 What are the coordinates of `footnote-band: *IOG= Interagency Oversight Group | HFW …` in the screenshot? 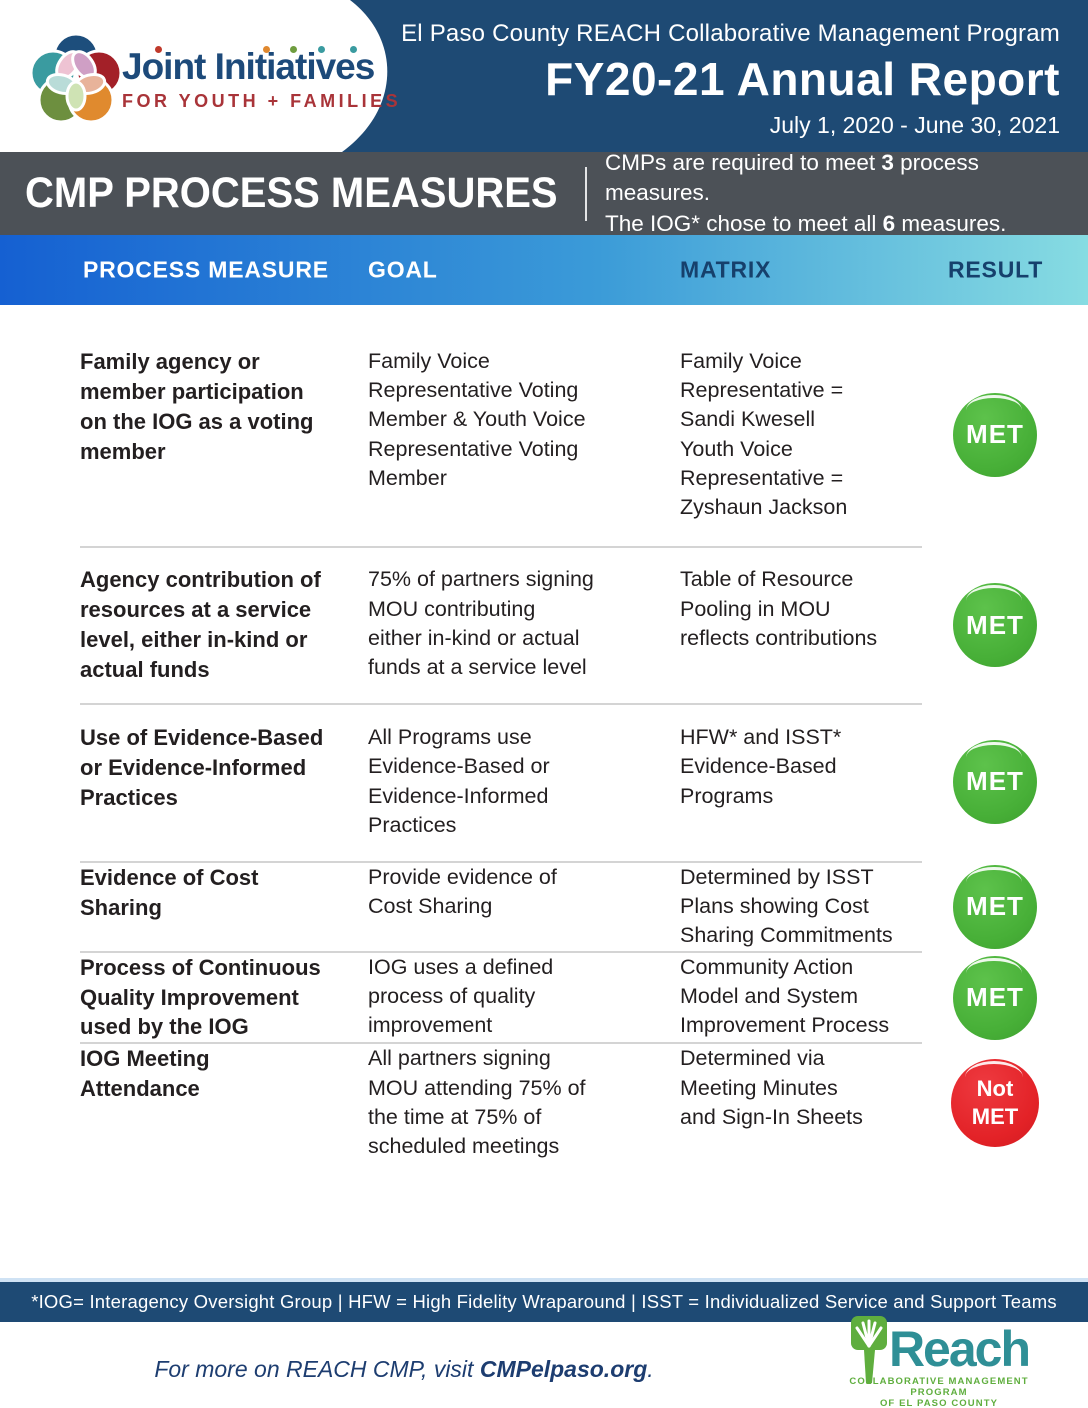 It's located at (544, 1302).